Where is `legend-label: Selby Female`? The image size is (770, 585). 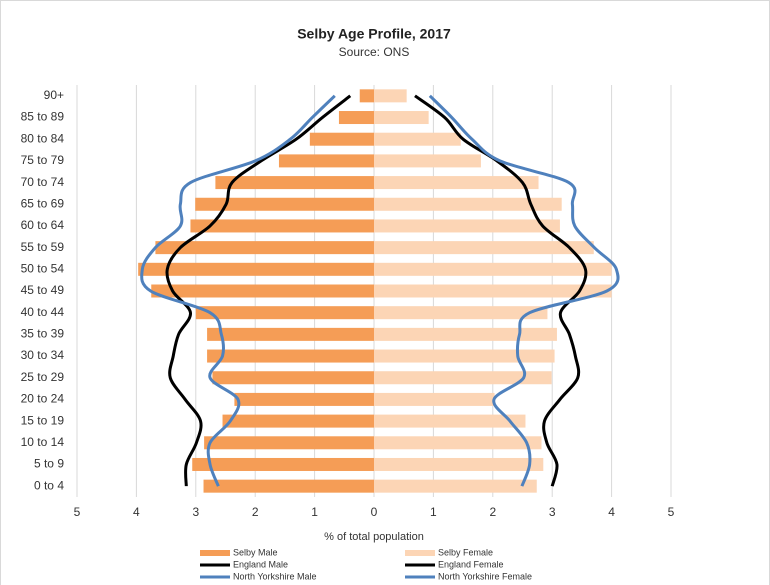
legend-label: Selby Female is located at coordinates (465, 552).